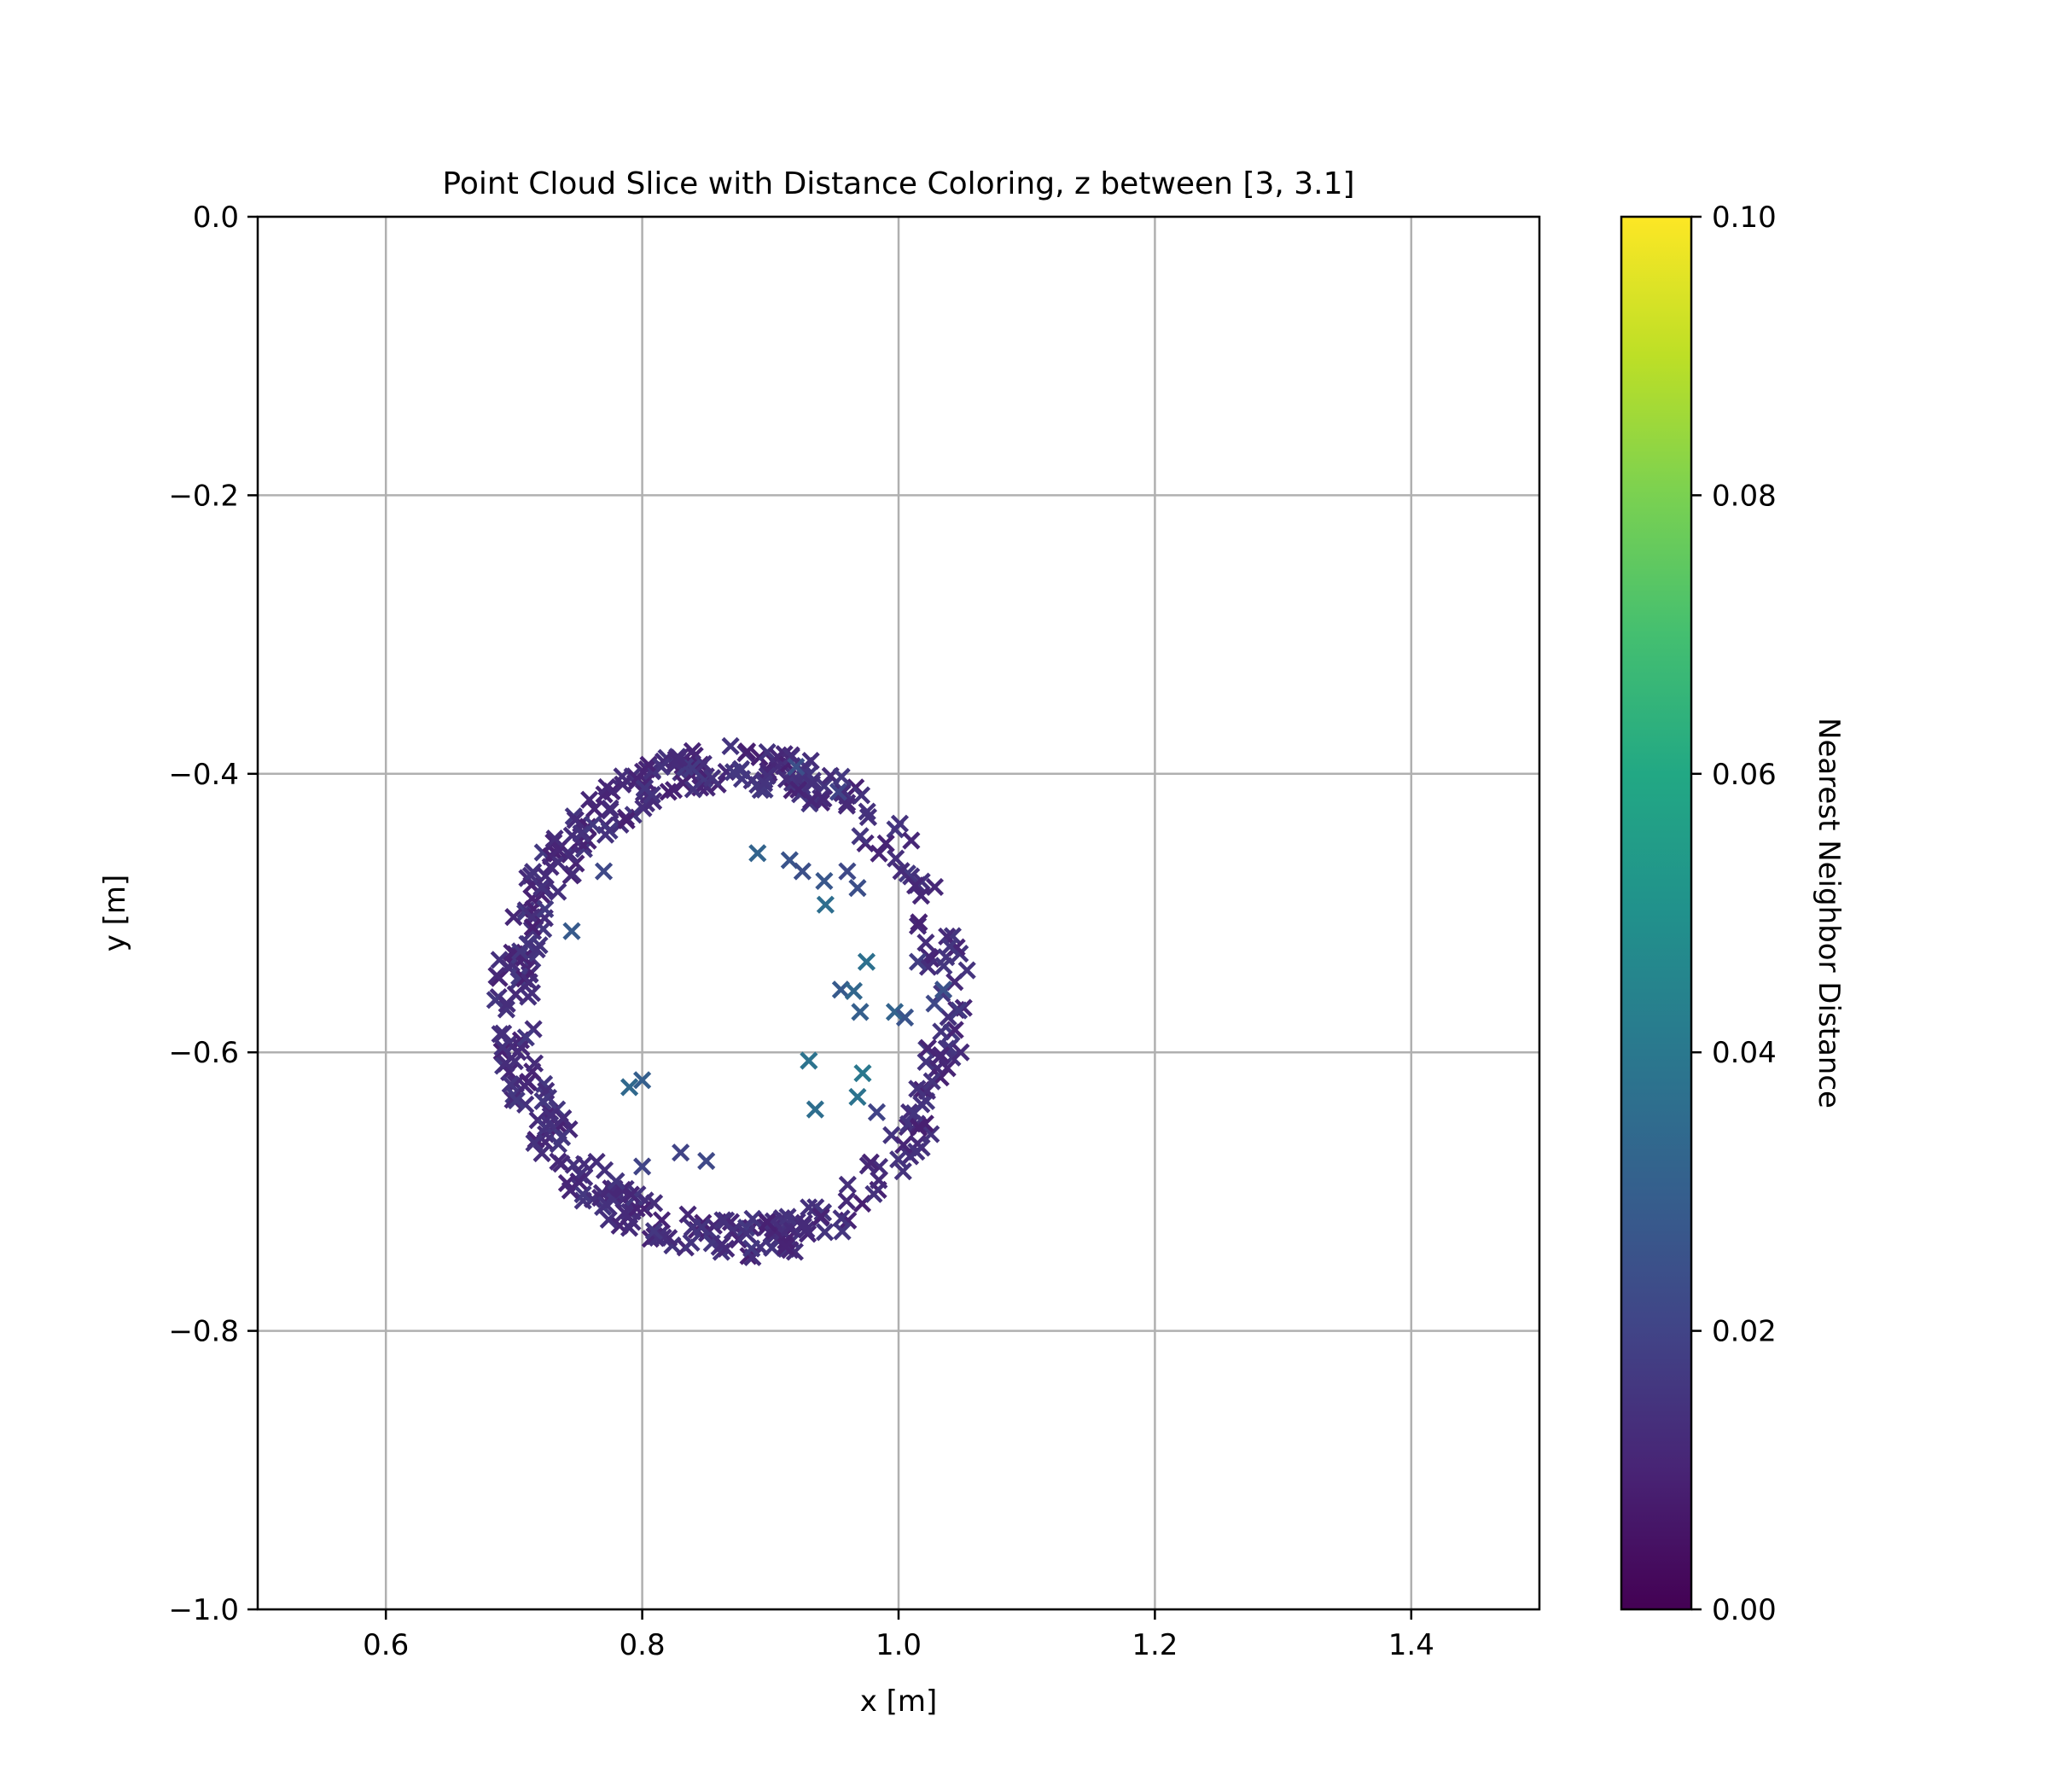  Describe the element at coordinates (1656, 913) in the screenshot. I see `colorbar` at that location.